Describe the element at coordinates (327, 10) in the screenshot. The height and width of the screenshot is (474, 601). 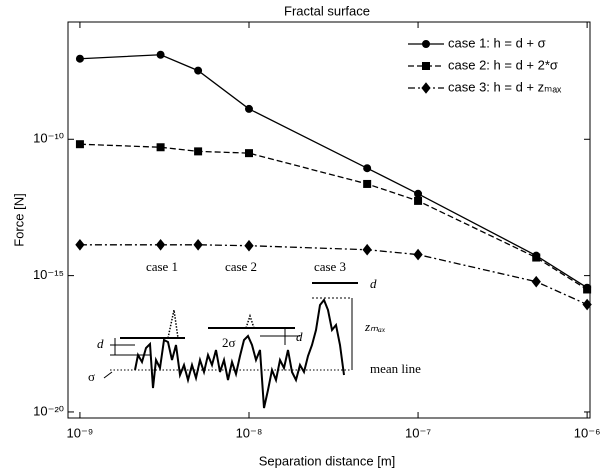
I see `chart-title: Fractal surface` at that location.